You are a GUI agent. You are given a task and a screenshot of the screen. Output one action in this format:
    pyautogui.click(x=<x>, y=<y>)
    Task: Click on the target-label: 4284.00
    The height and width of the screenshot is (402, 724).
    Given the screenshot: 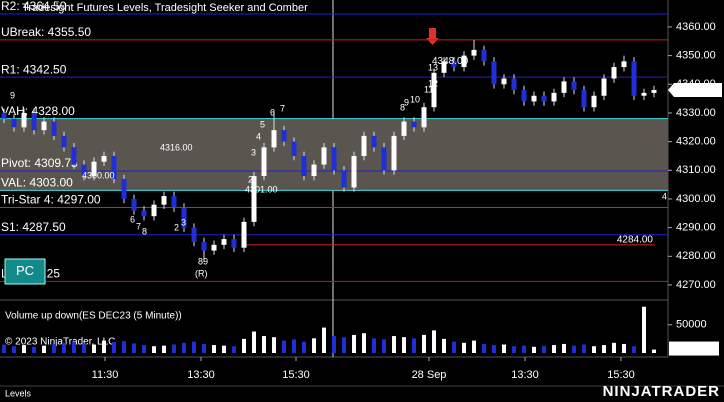 What is the action you would take?
    pyautogui.click(x=635, y=239)
    